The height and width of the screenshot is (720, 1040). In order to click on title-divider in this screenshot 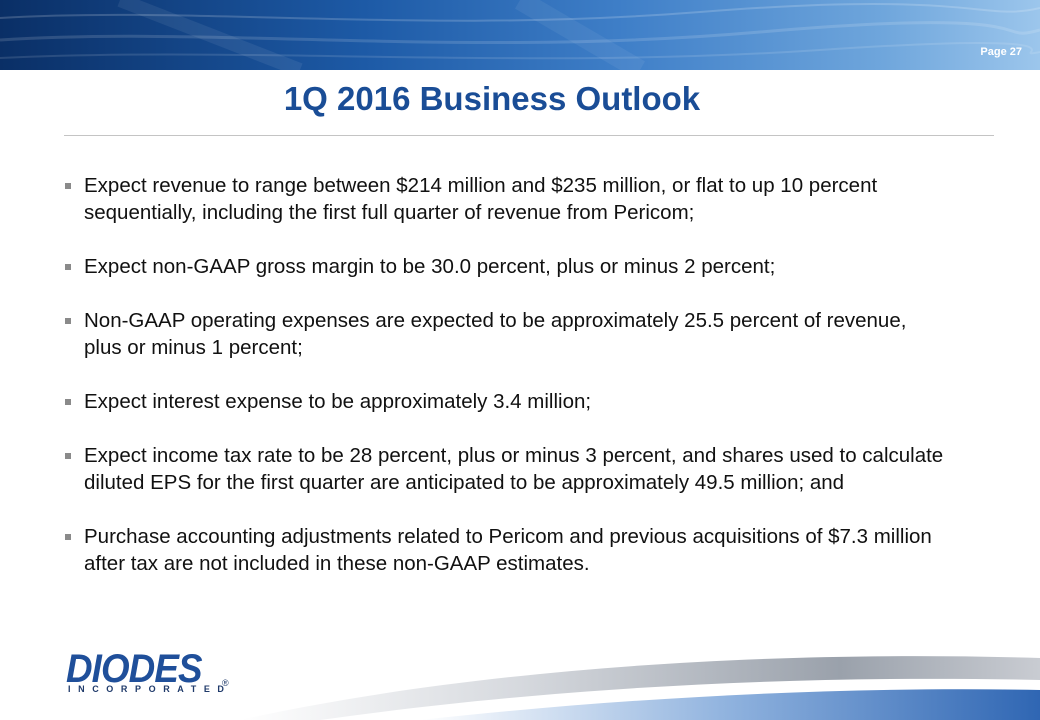, I will do `click(529, 135)`.